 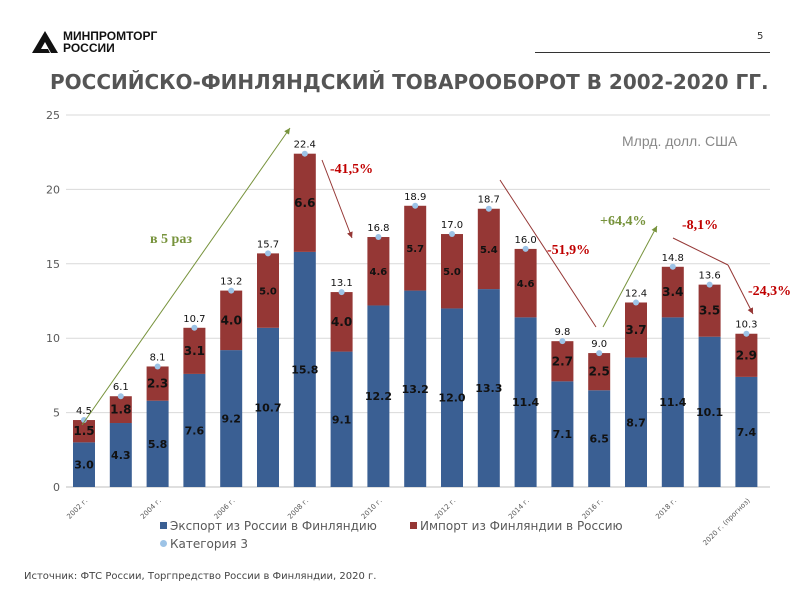 I want to click on logo-text-line1: МИНПРОМТОРГ, so click(x=110, y=36).